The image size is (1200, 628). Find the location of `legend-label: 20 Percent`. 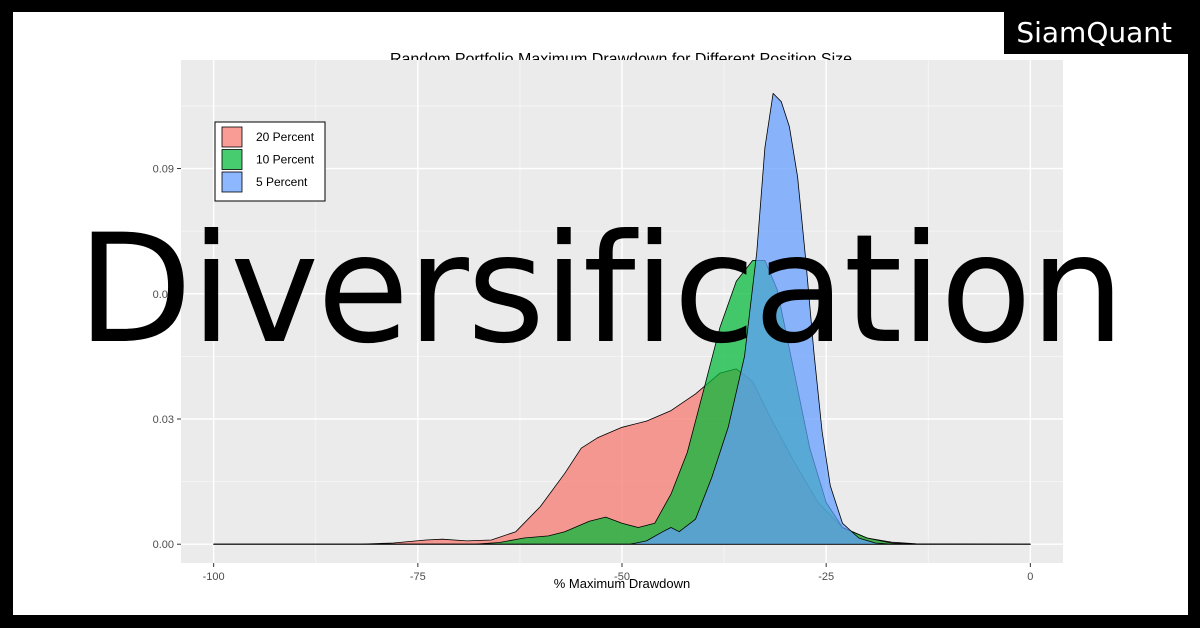

legend-label: 20 Percent is located at coordinates (285, 137).